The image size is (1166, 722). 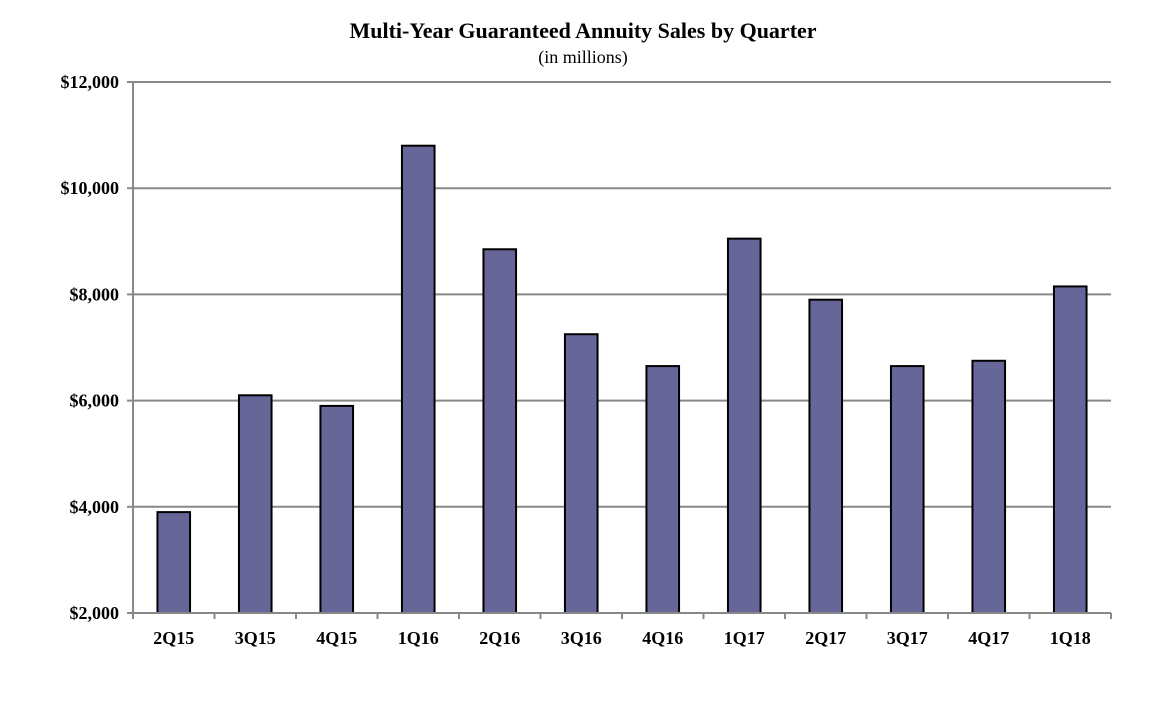 I want to click on x-tick-label: 2Q17, so click(x=825, y=638).